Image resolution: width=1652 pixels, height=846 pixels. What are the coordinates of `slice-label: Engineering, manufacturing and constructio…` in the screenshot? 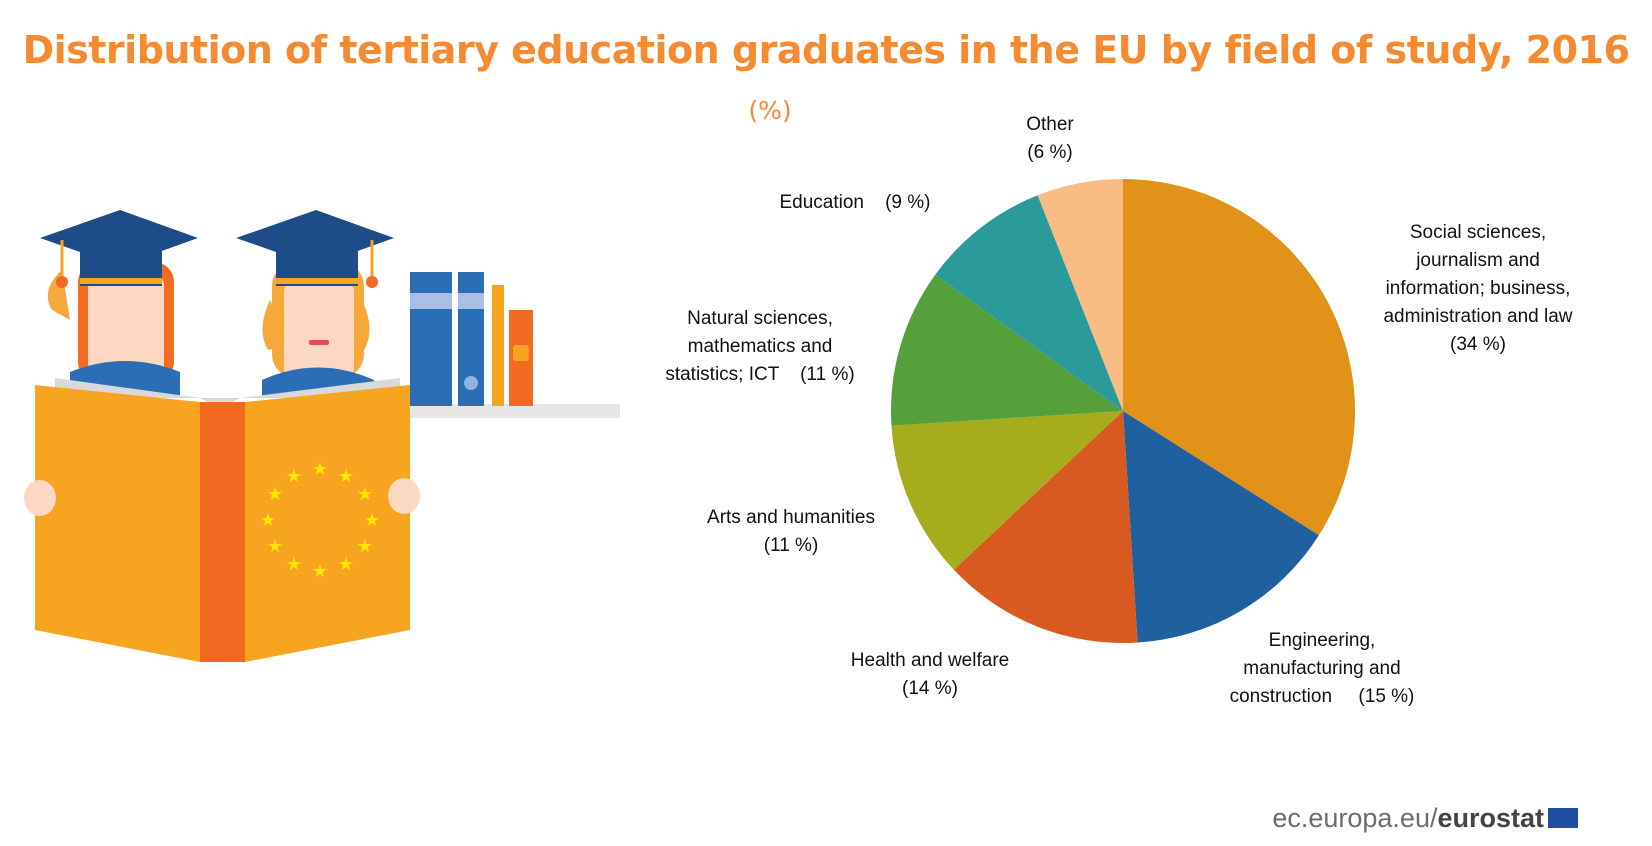 It's located at (1322, 668).